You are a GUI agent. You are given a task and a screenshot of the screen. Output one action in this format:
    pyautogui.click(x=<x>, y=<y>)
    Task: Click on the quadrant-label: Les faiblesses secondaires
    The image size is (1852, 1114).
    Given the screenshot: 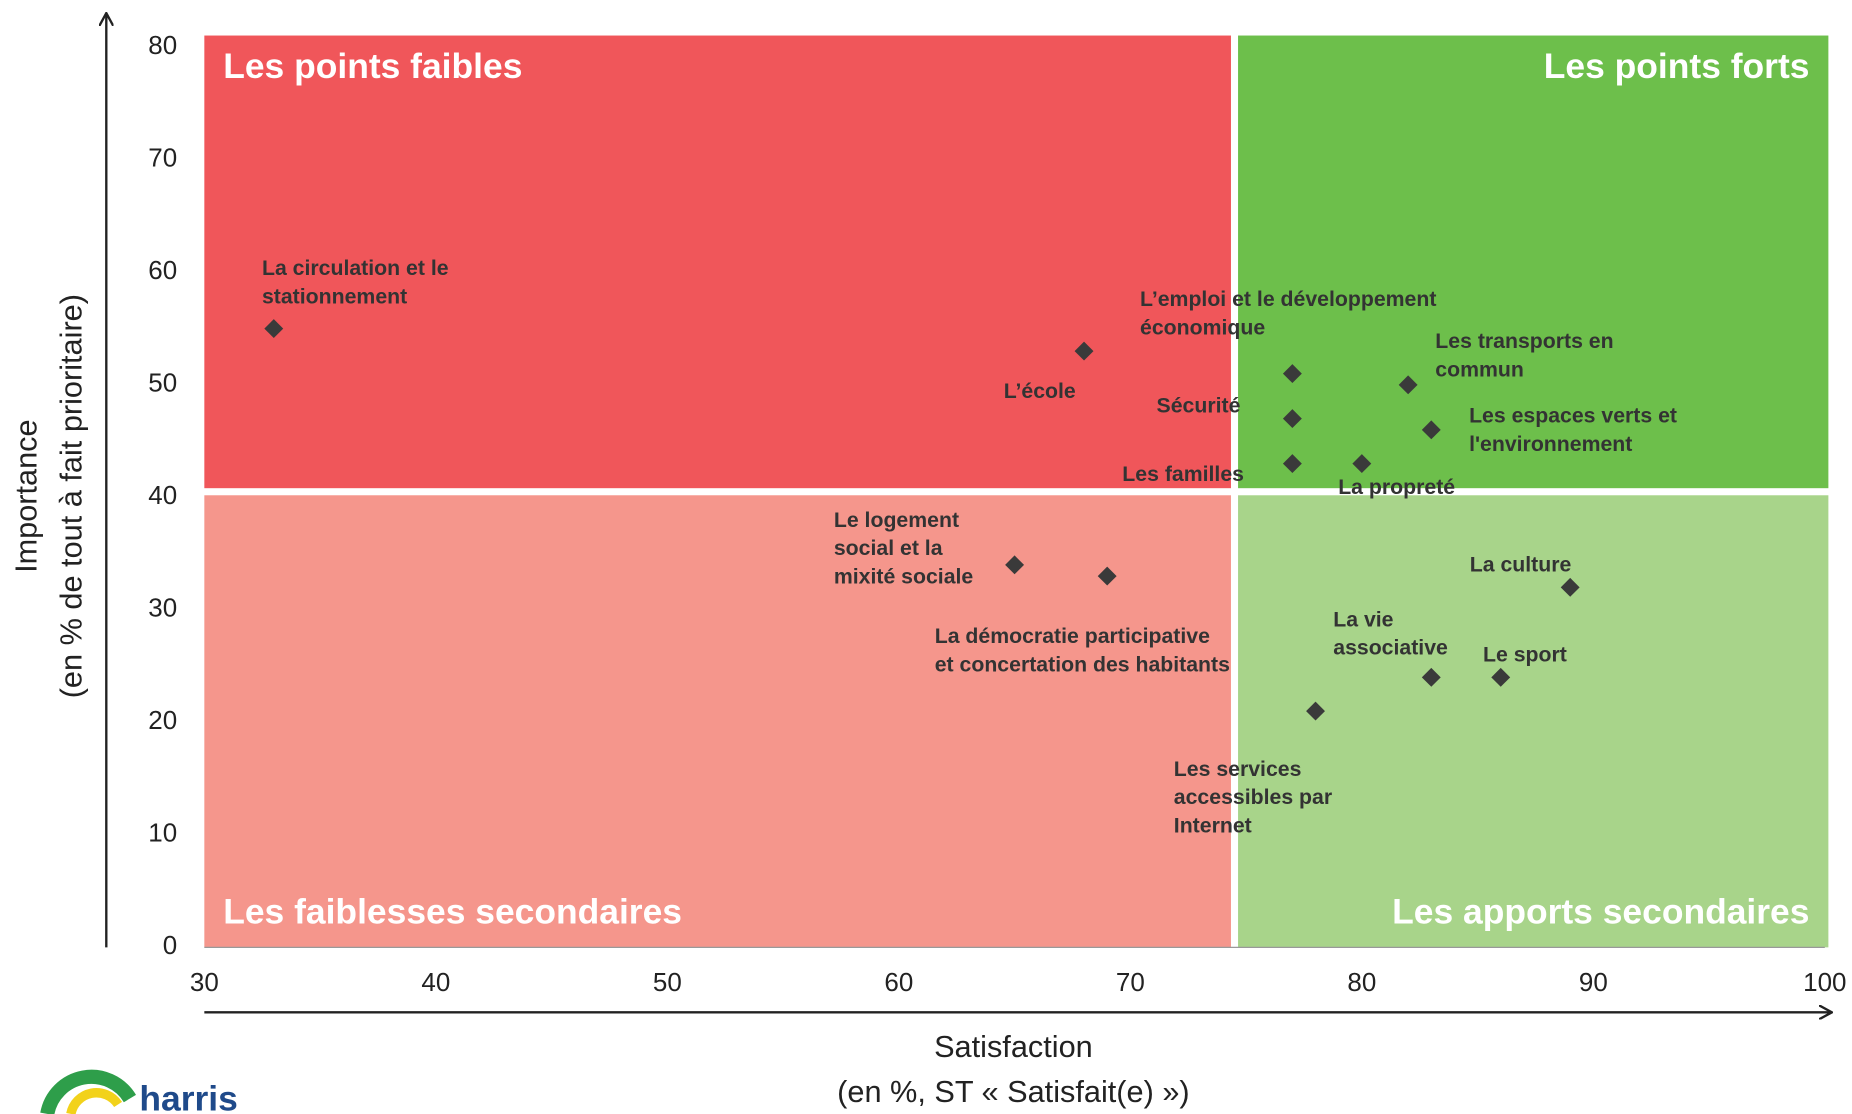 What is the action you would take?
    pyautogui.click(x=452, y=912)
    